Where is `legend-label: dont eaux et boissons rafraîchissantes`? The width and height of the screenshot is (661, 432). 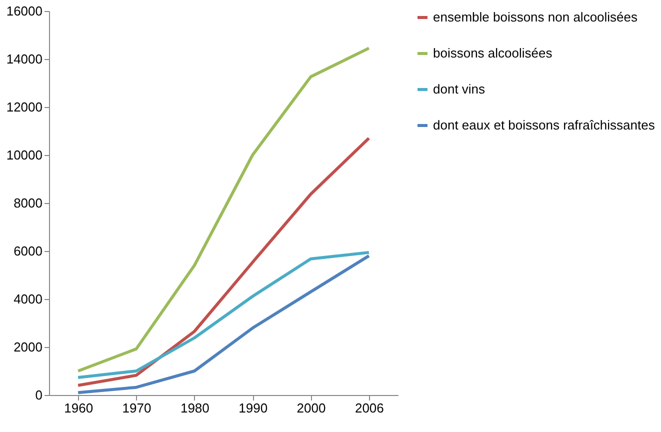
legend-label: dont eaux et boissons rafraîchissantes is located at coordinates (544, 125).